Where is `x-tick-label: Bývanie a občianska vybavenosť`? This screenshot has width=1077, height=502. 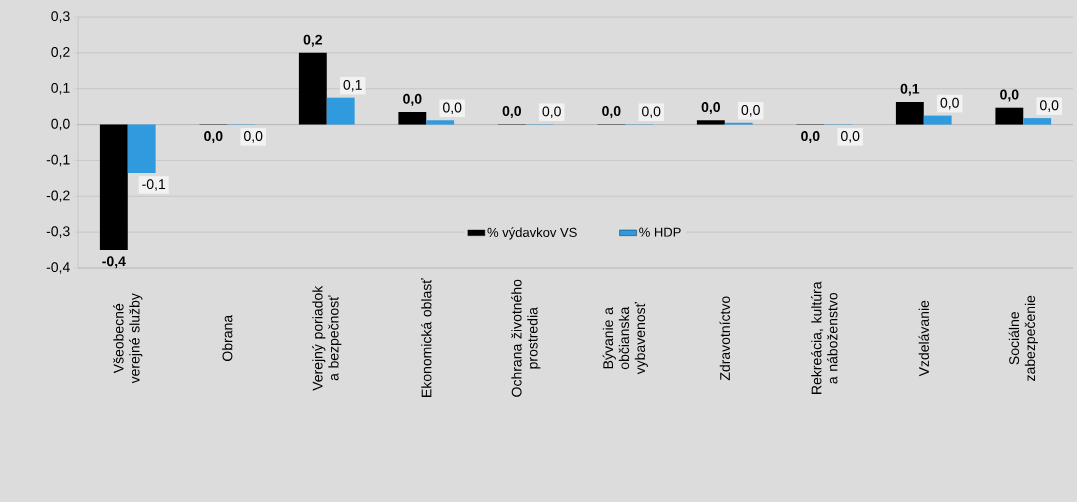
x-tick-label: Bývanie a občianska vybavenosť is located at coordinates (625, 338).